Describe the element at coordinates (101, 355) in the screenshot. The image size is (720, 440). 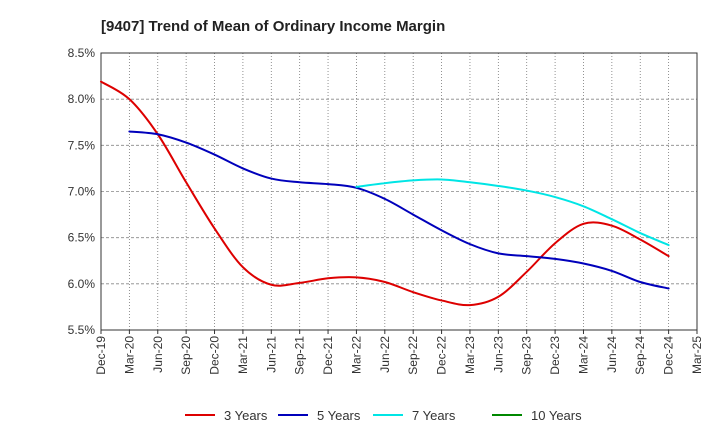
I see `x-tick-label: Dec-19` at that location.